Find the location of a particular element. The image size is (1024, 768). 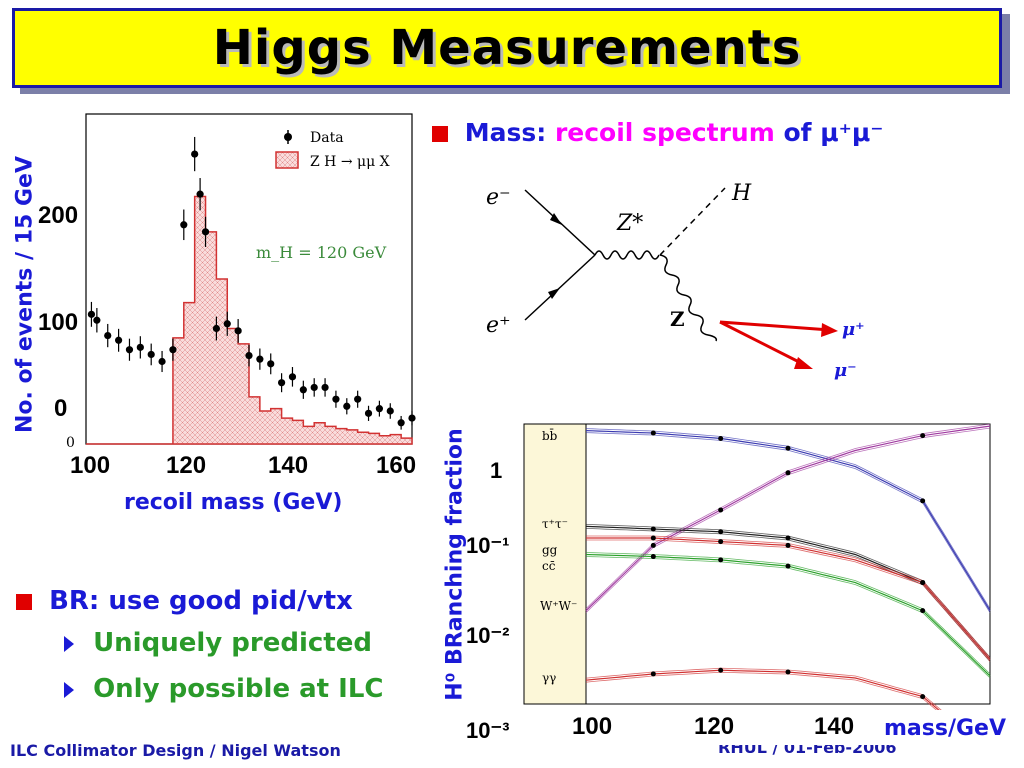

feynman-diagram: e⁻ e⁺ Z* H Z μ⁺ μ⁻ is located at coordinates (680, 280).